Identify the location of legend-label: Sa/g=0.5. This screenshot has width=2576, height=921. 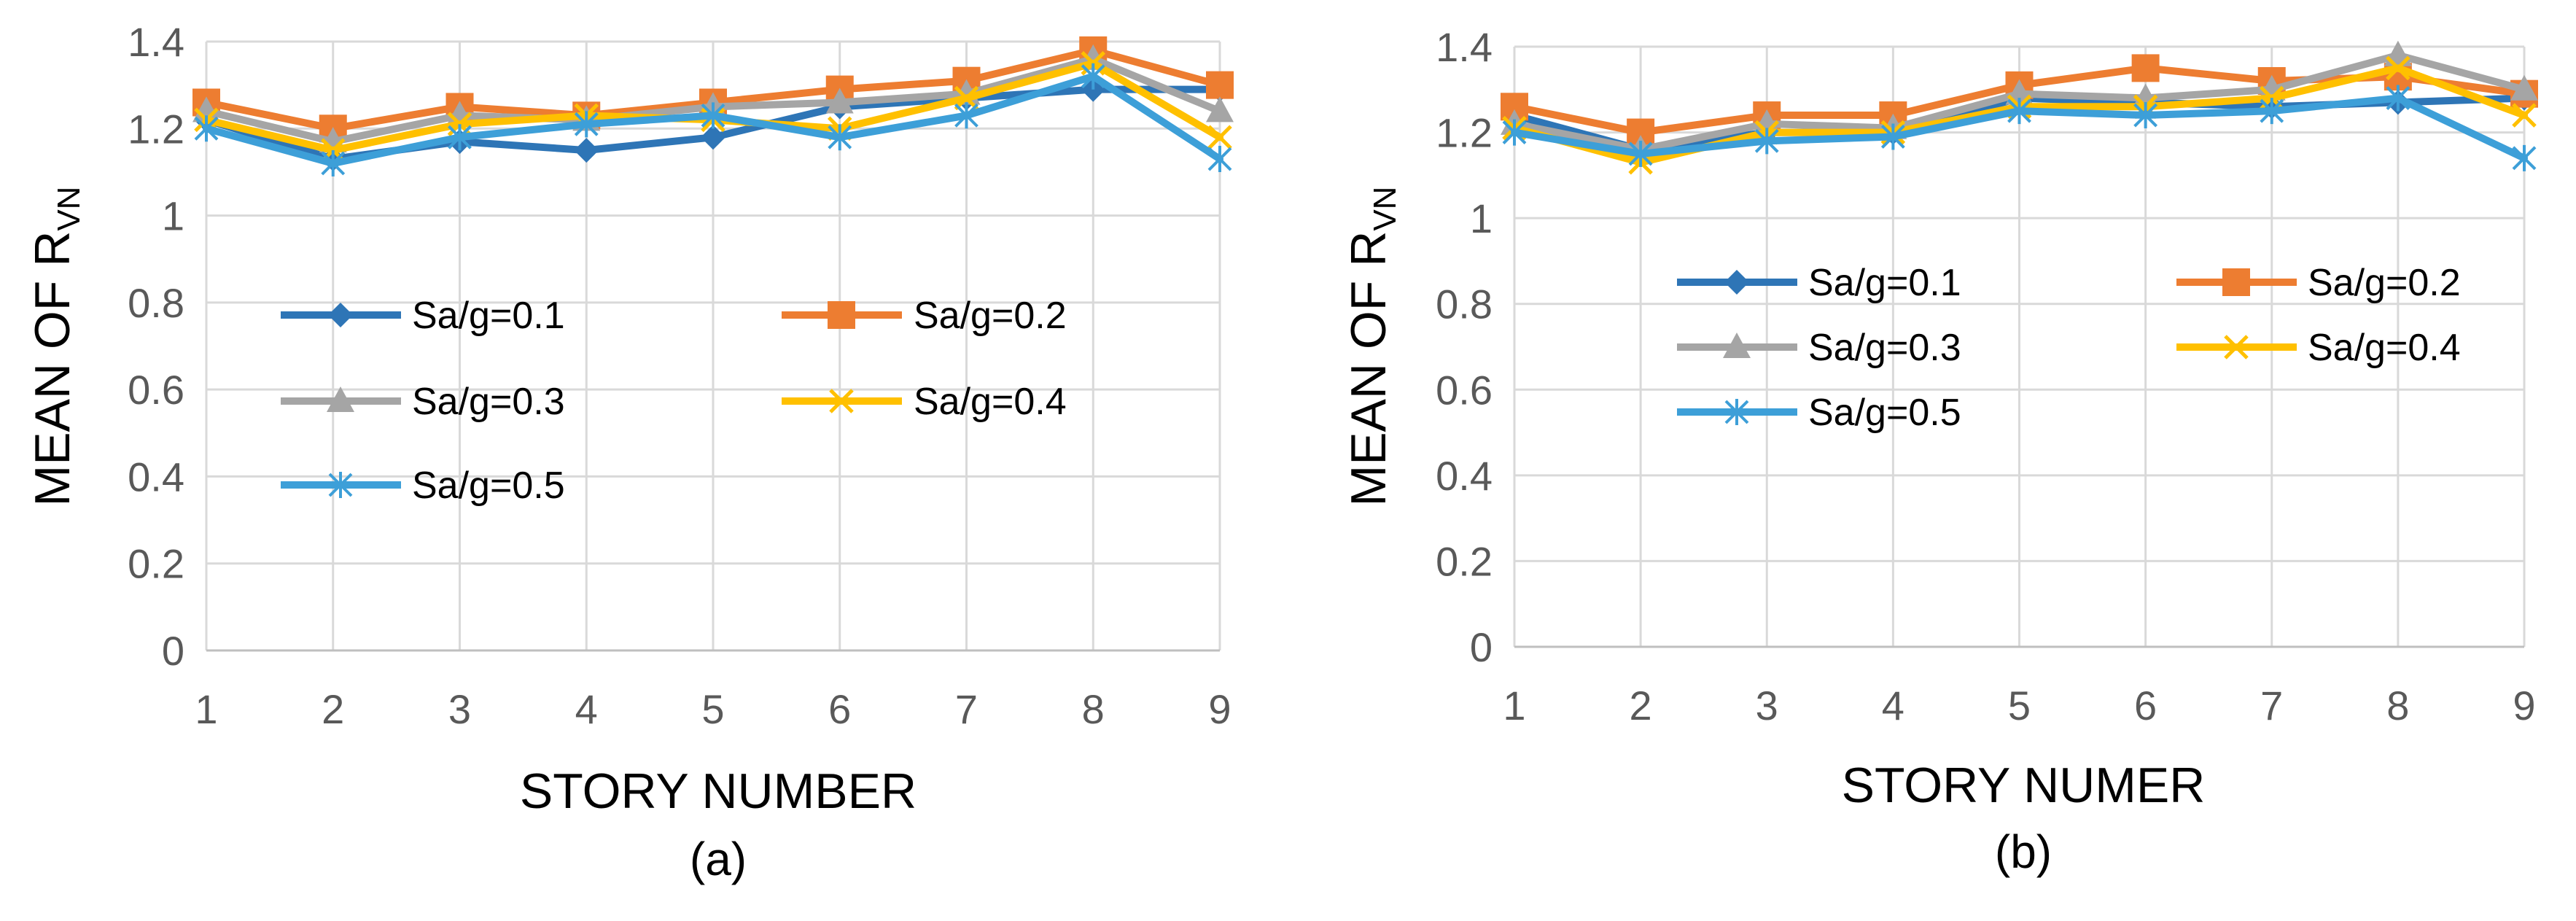
(488, 486).